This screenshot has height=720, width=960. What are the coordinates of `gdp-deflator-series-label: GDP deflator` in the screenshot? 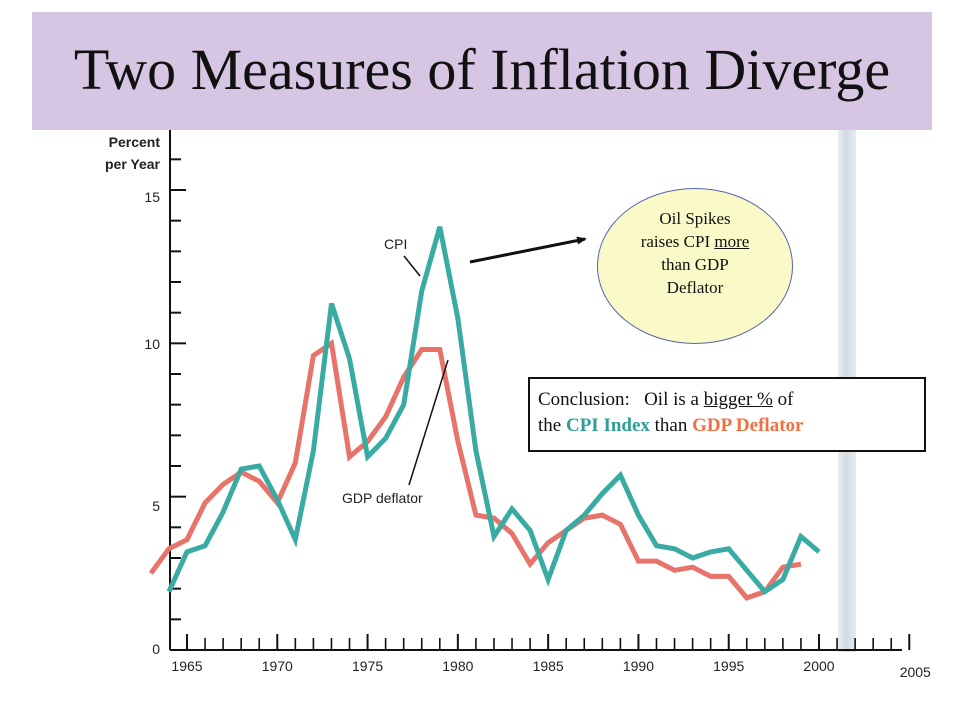 It's located at (382, 498).